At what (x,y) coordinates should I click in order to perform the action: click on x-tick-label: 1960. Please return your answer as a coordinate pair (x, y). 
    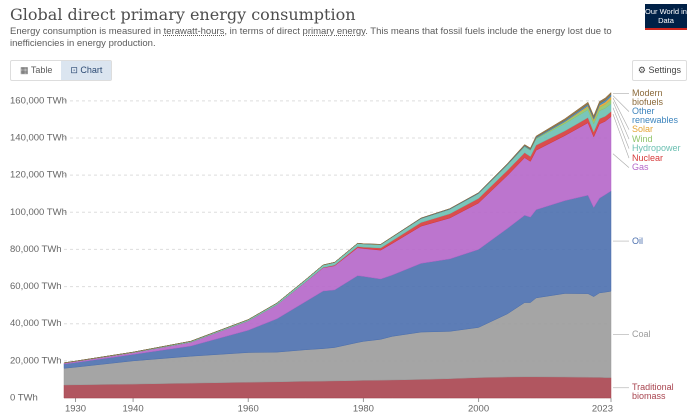
    Looking at the image, I should click on (248, 409).